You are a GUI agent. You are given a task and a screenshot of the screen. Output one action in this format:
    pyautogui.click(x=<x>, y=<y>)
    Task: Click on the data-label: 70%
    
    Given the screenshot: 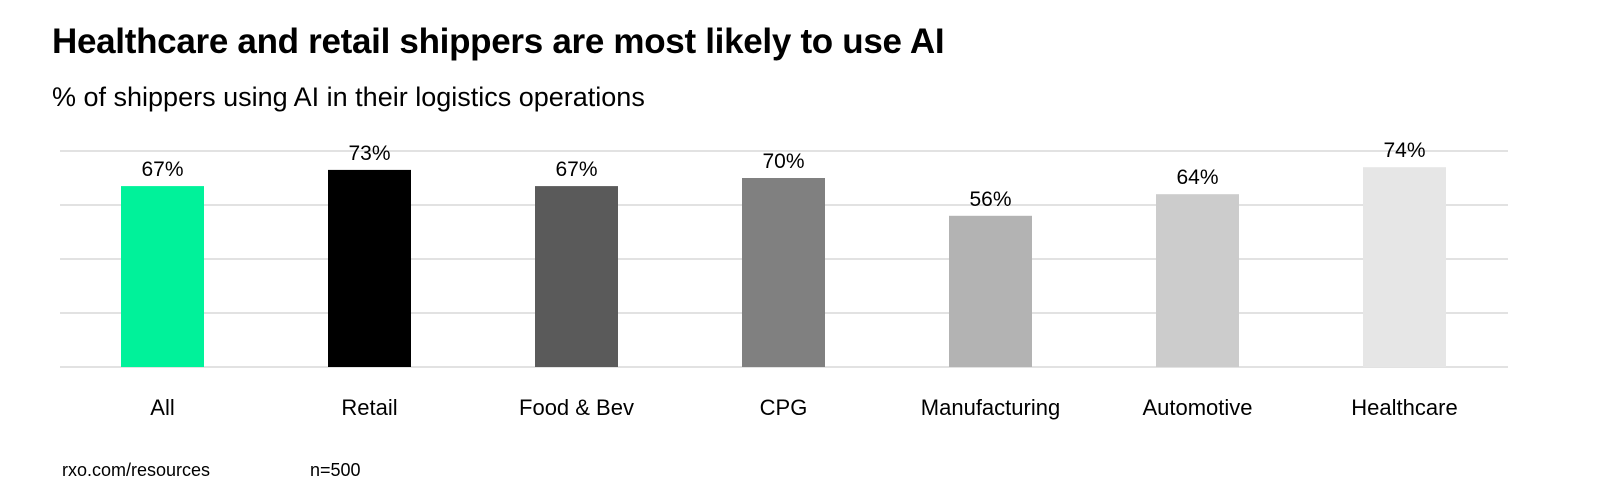 What is the action you would take?
    pyautogui.click(x=783, y=161)
    